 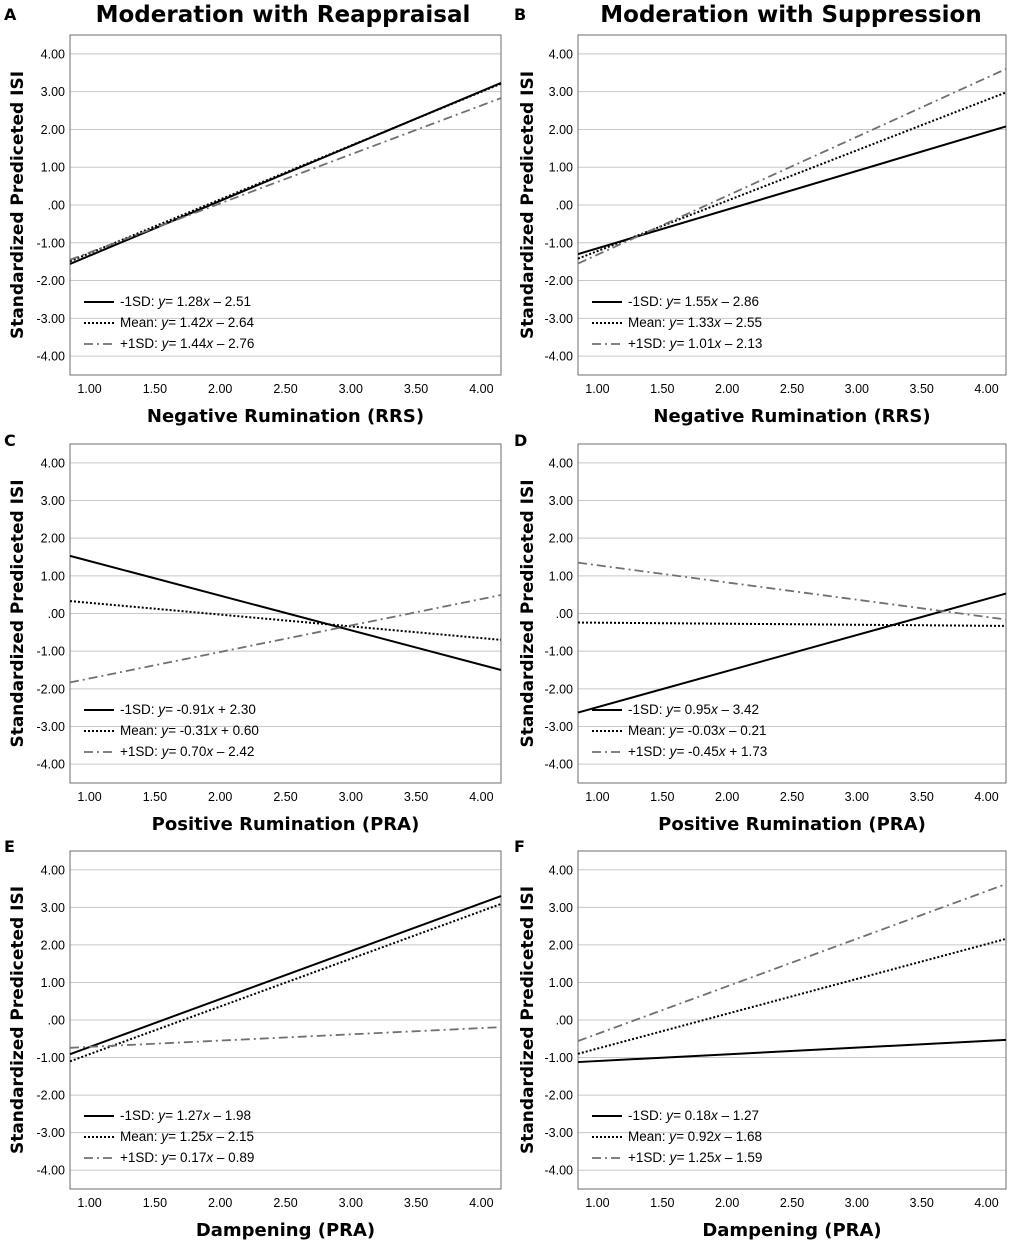 I want to click on series-line-mean, so click(x=285, y=172).